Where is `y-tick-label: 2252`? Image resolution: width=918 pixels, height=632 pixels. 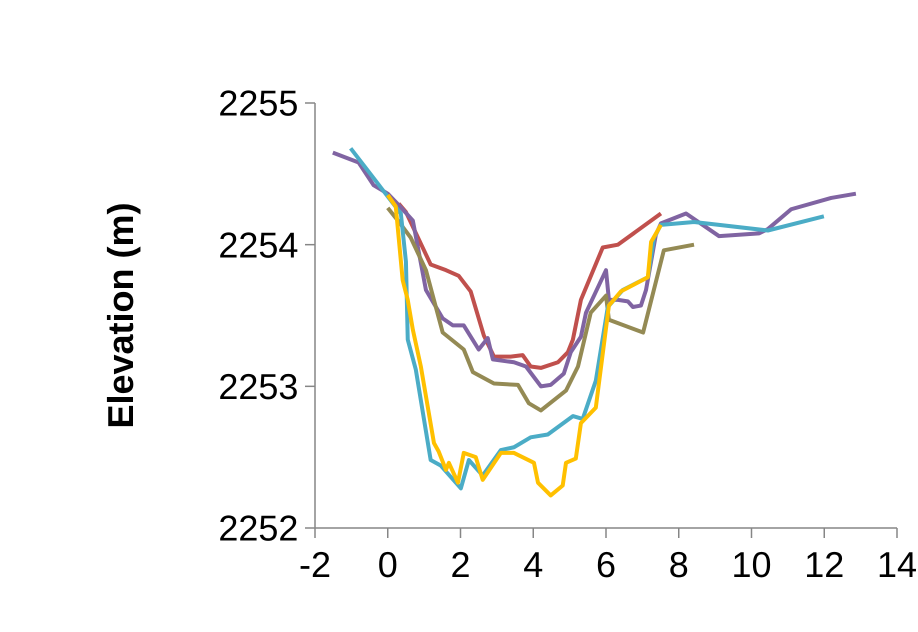
y-tick-label: 2252 is located at coordinates (258, 528).